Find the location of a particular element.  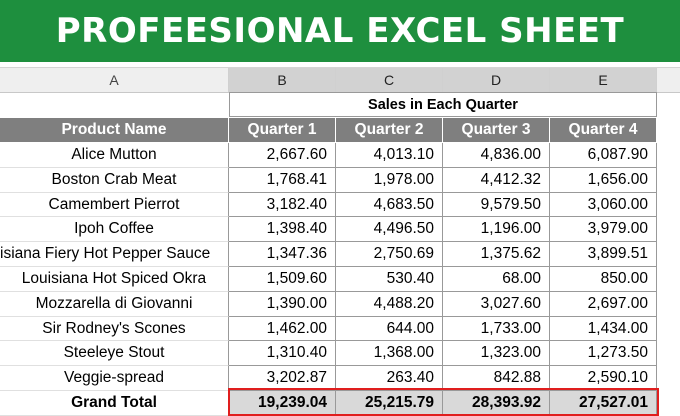

header-cell-q3: Quarter 3 is located at coordinates (496, 130).